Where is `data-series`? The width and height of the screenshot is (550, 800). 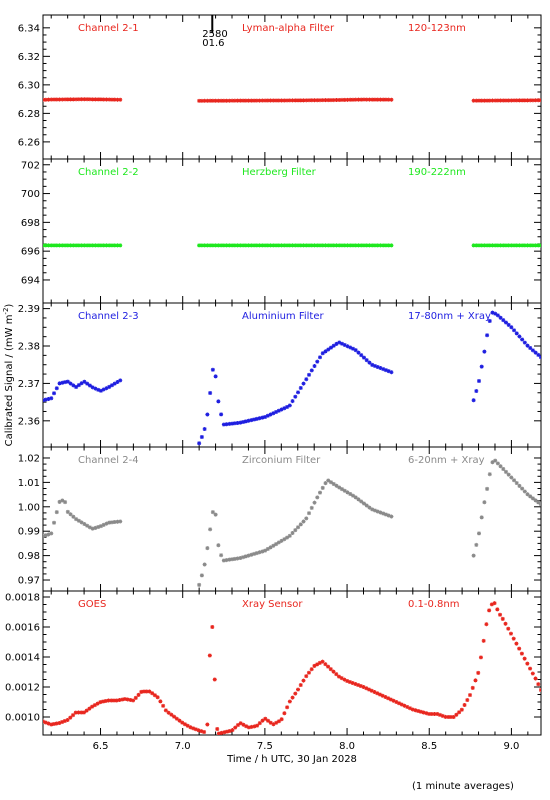 data-series is located at coordinates (292, 245).